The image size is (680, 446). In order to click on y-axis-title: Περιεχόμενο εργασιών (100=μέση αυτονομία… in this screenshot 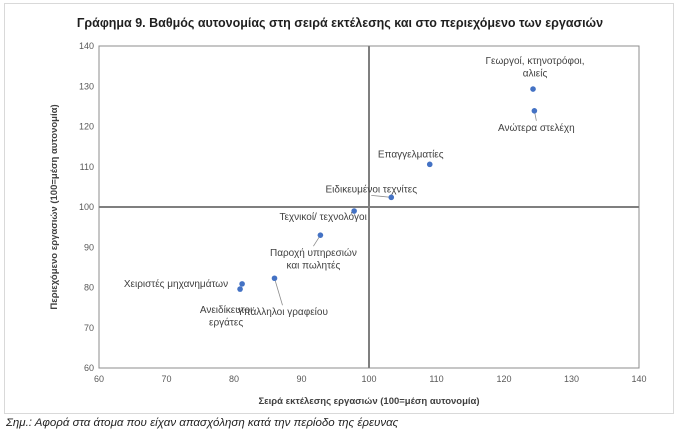, I will do `click(54, 206)`.